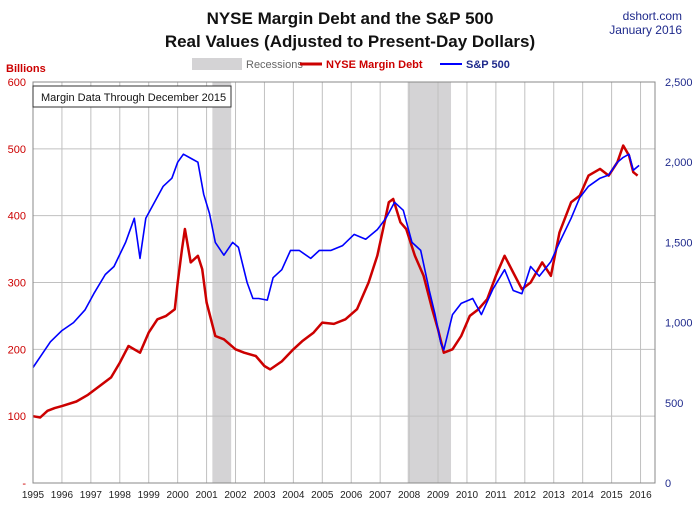  I want to click on legend-recession-swatch, so click(217, 64).